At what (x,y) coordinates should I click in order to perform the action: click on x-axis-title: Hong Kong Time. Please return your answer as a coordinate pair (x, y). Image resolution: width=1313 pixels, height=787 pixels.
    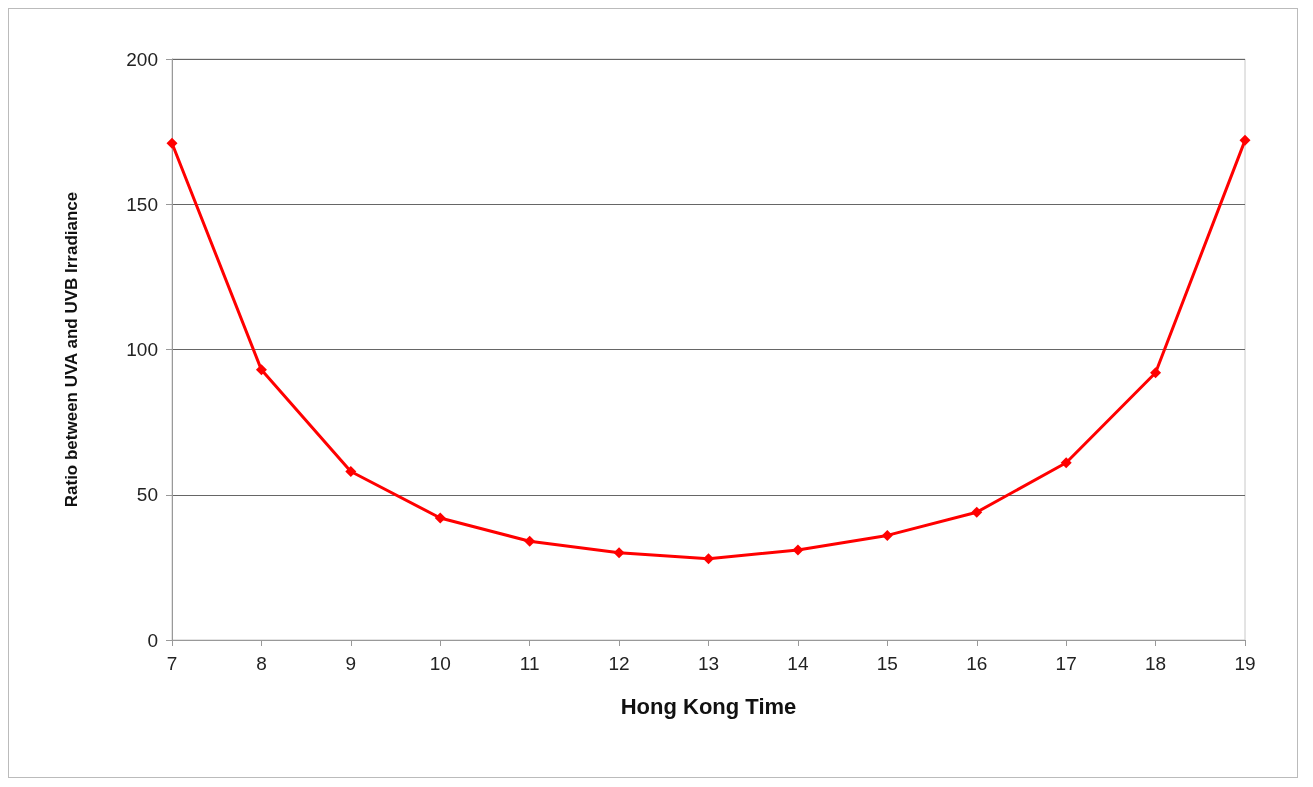
    Looking at the image, I should click on (708, 706).